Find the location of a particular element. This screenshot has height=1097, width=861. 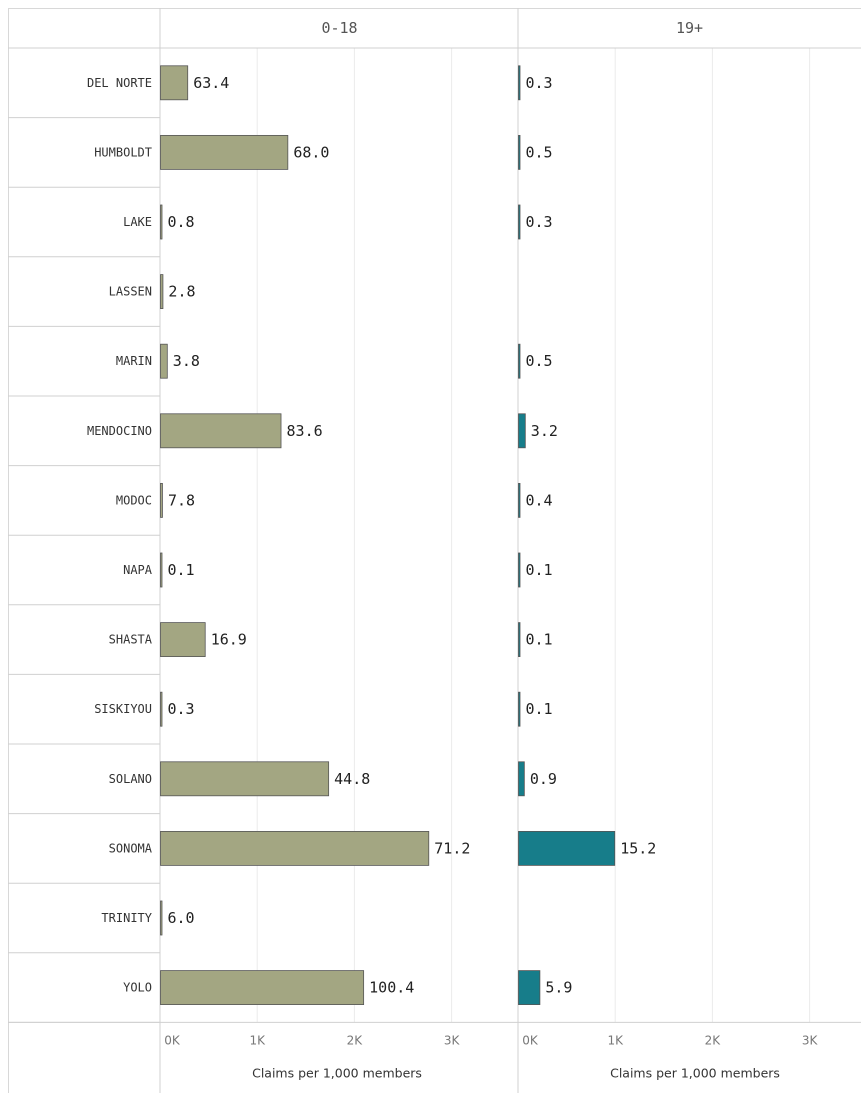

data-label: 3.8 is located at coordinates (186, 361).